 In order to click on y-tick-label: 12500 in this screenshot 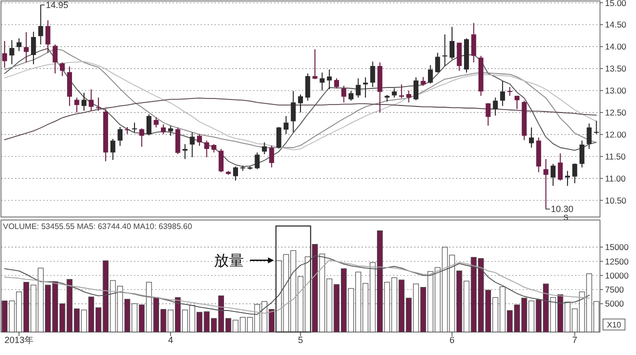, I will do `click(617, 261)`.